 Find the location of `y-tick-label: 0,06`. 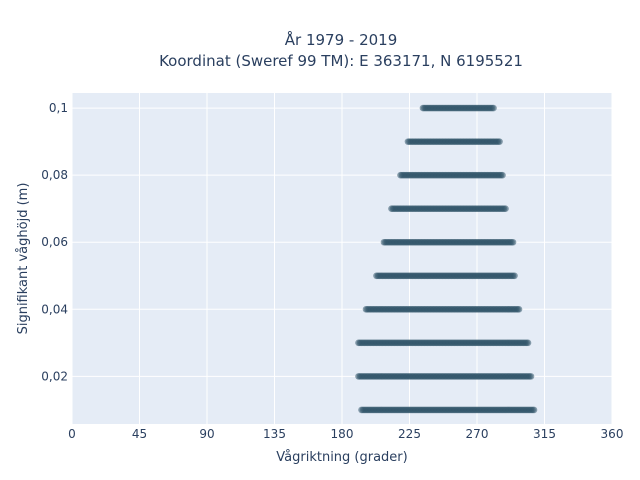

y-tick-label: 0,06 is located at coordinates (54, 242).